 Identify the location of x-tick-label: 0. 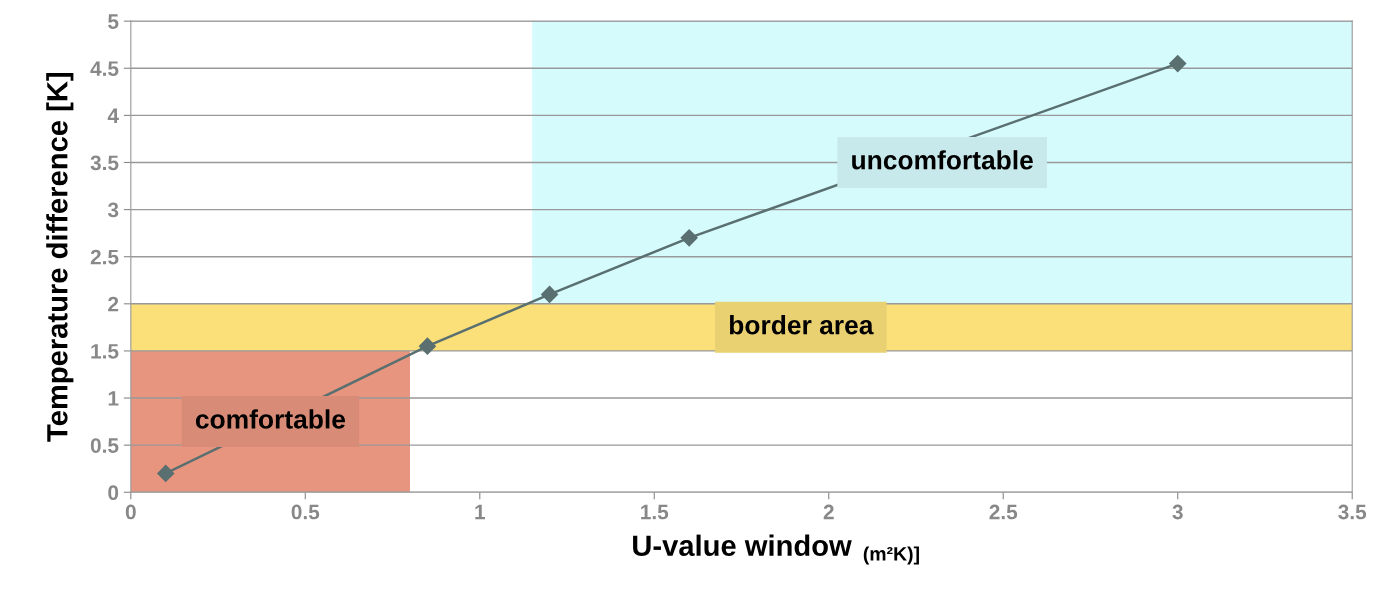
(130, 512).